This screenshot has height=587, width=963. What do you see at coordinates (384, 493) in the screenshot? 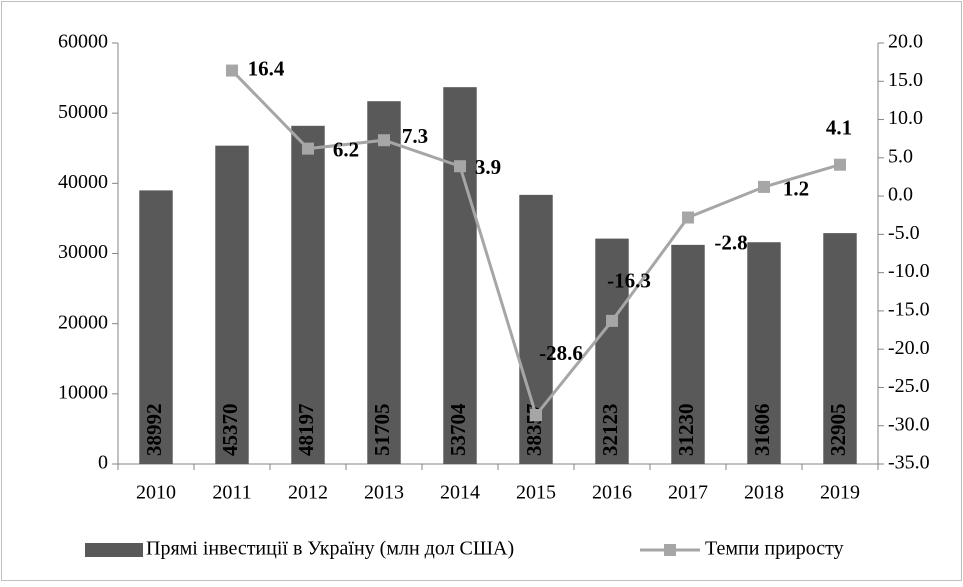
I see `x-tick-label: 2013` at bounding box center [384, 493].